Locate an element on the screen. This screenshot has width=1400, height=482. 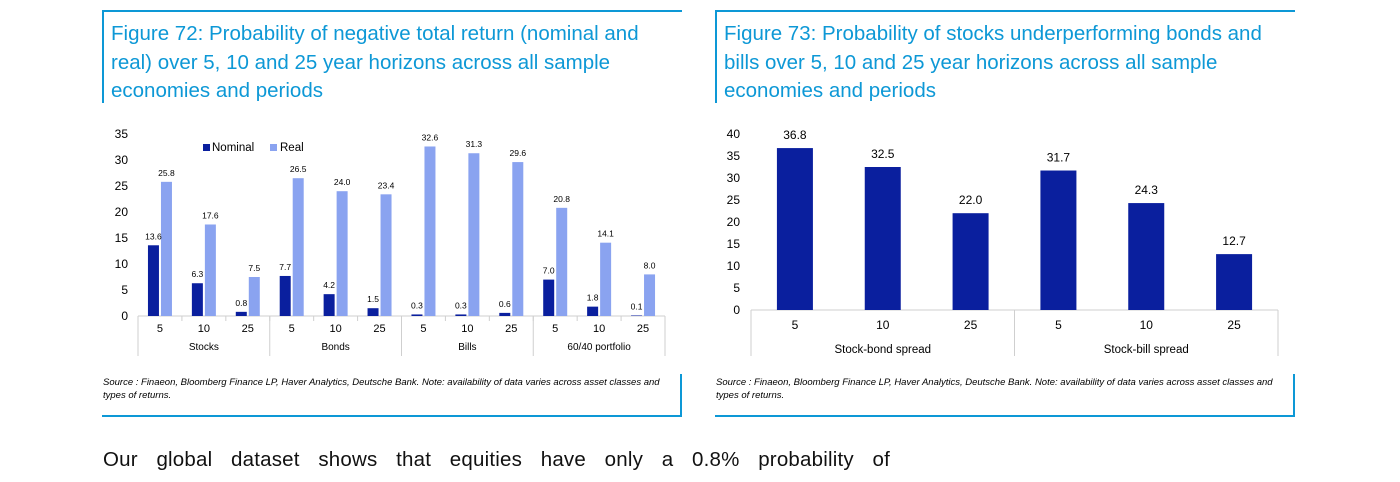
data-label: 12.7 is located at coordinates (1234, 241).